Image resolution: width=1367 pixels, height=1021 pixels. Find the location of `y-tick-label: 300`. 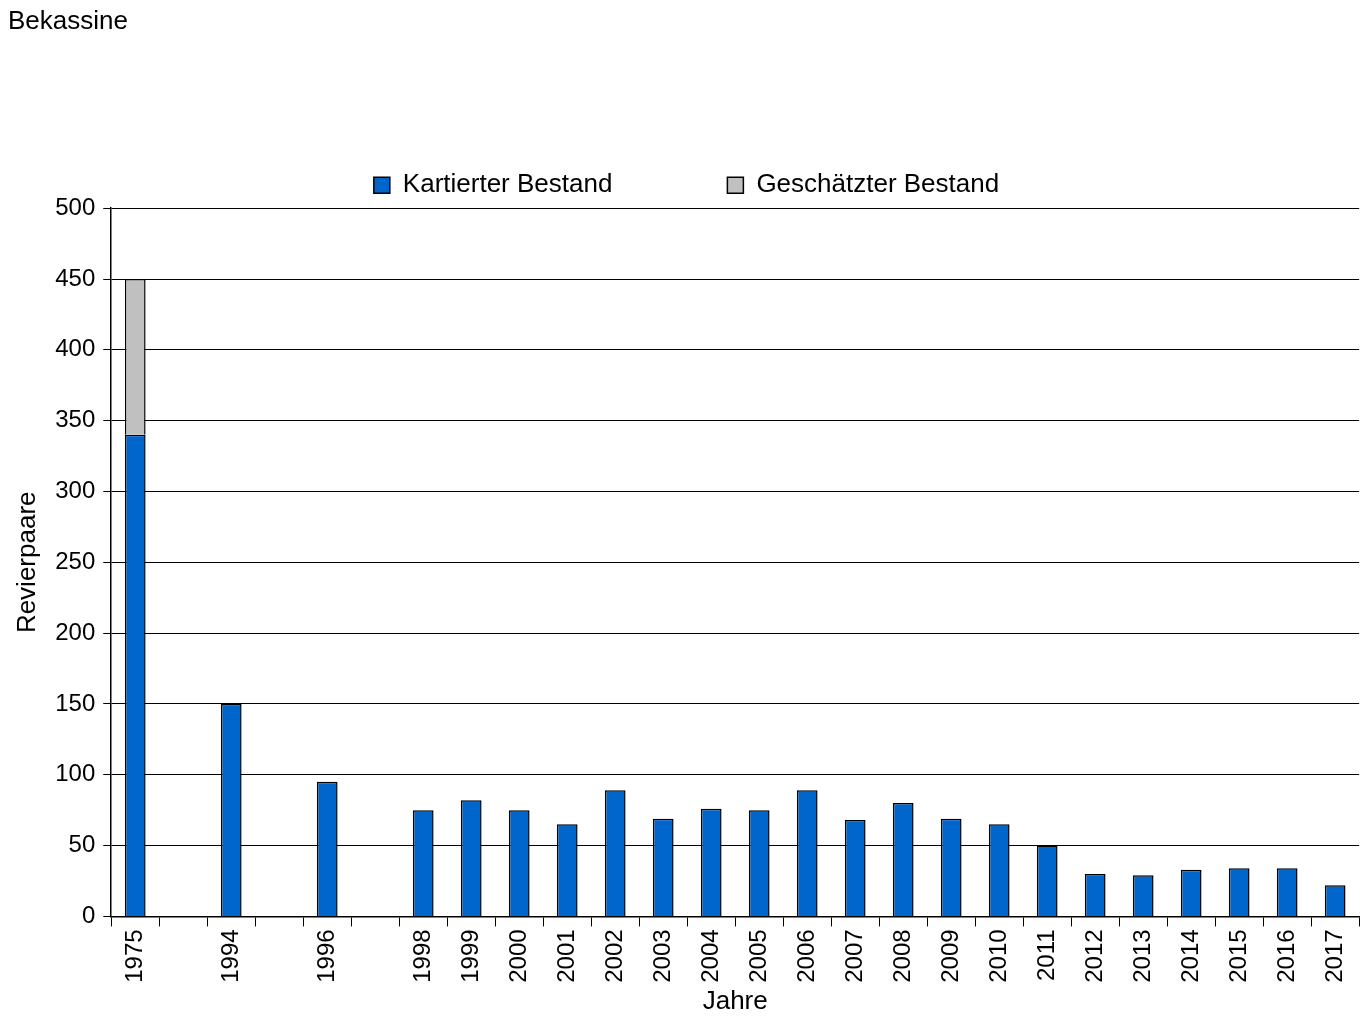

y-tick-label: 300 is located at coordinates (75, 490).